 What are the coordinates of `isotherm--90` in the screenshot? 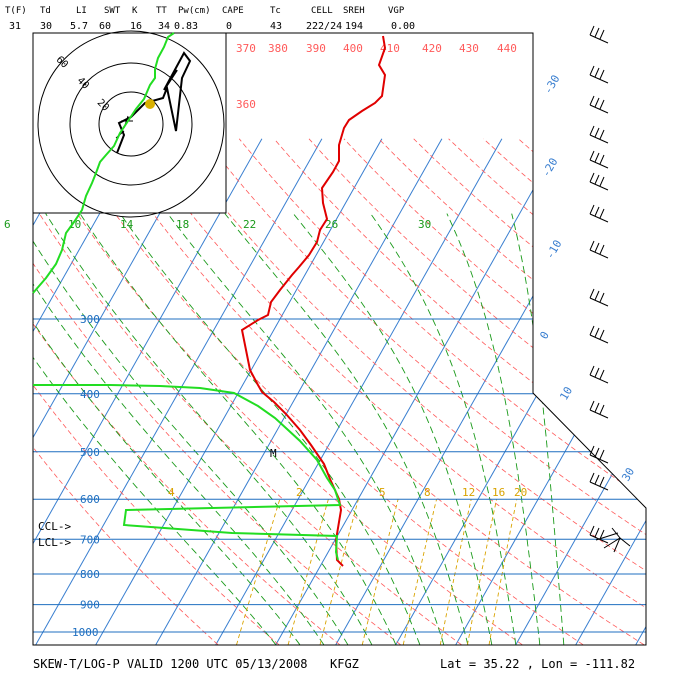 It's located at (58, 391).